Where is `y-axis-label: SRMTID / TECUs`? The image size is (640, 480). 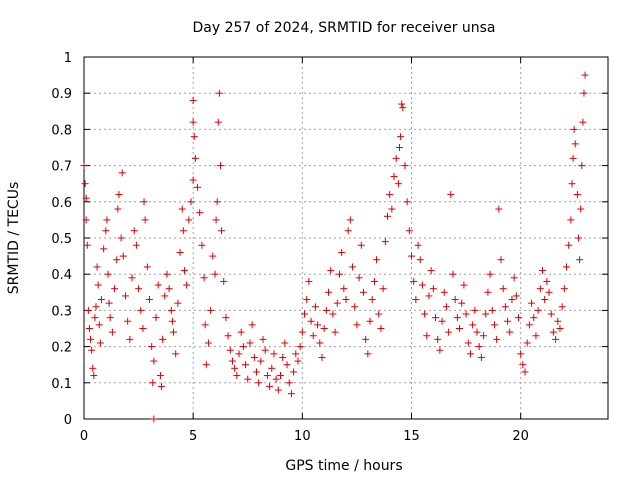
y-axis-label: SRMTID / TECUs is located at coordinates (14, 238).